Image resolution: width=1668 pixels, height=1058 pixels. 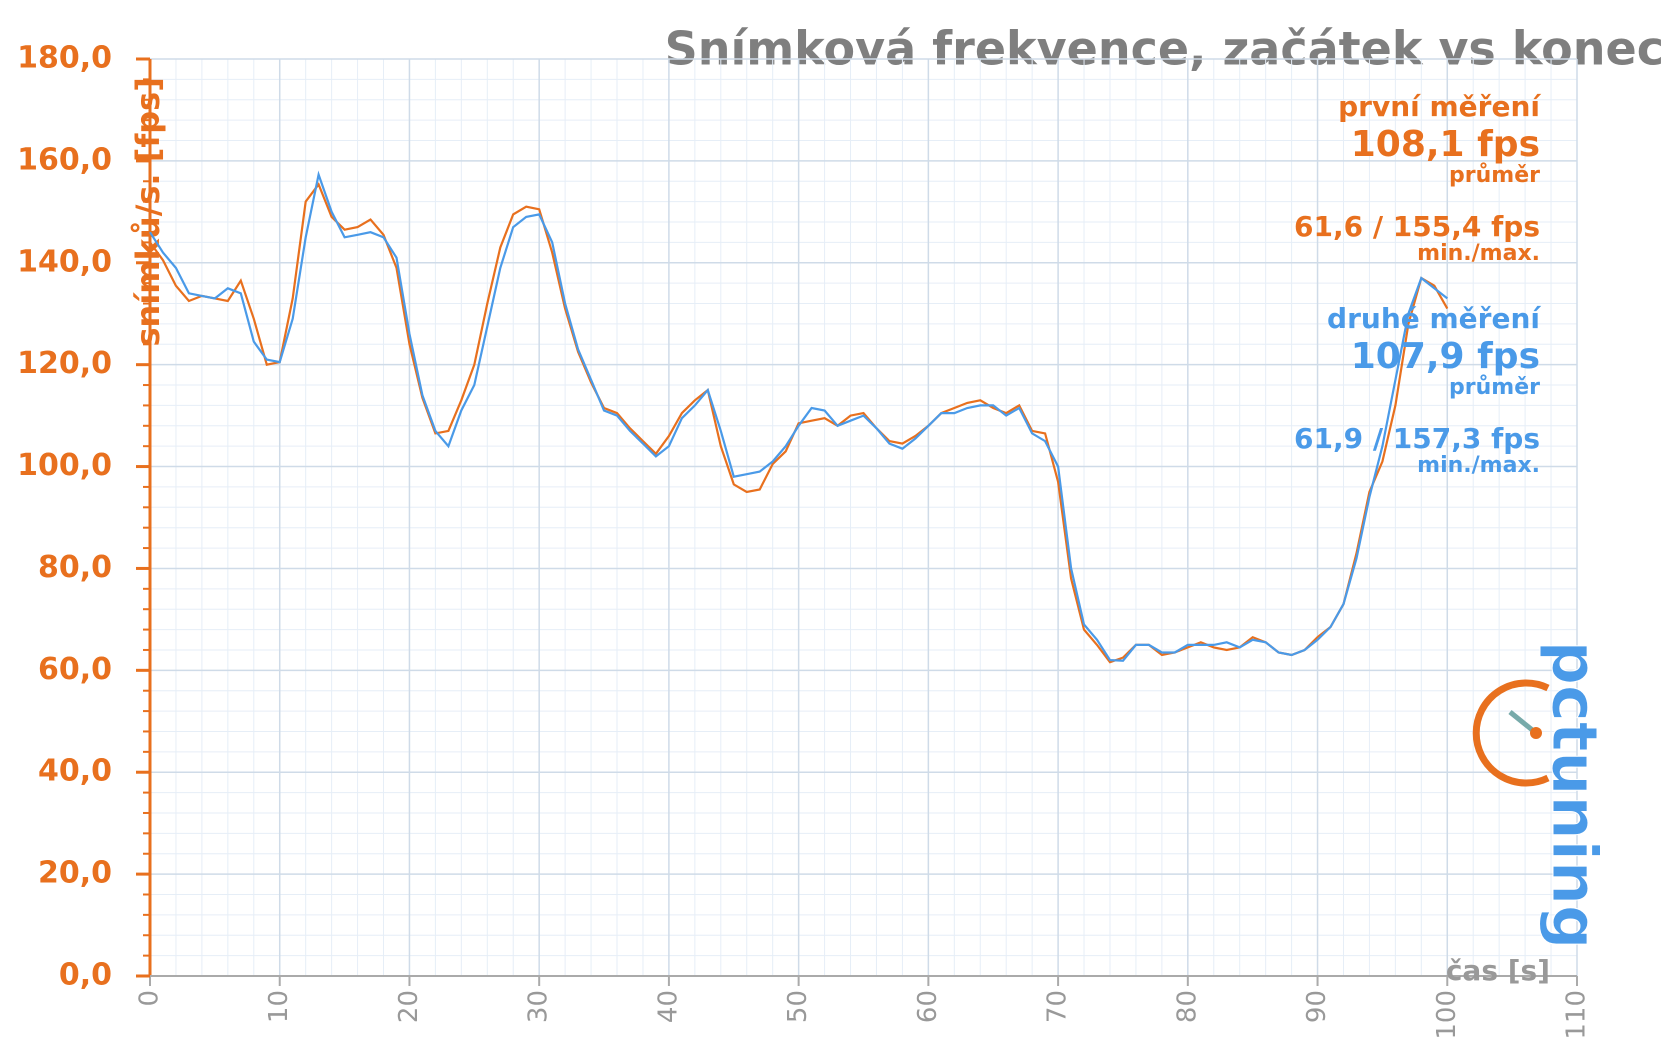 I want to click on stat-minmax: 61,6 / 155,4 fps, so click(x=1417, y=226).